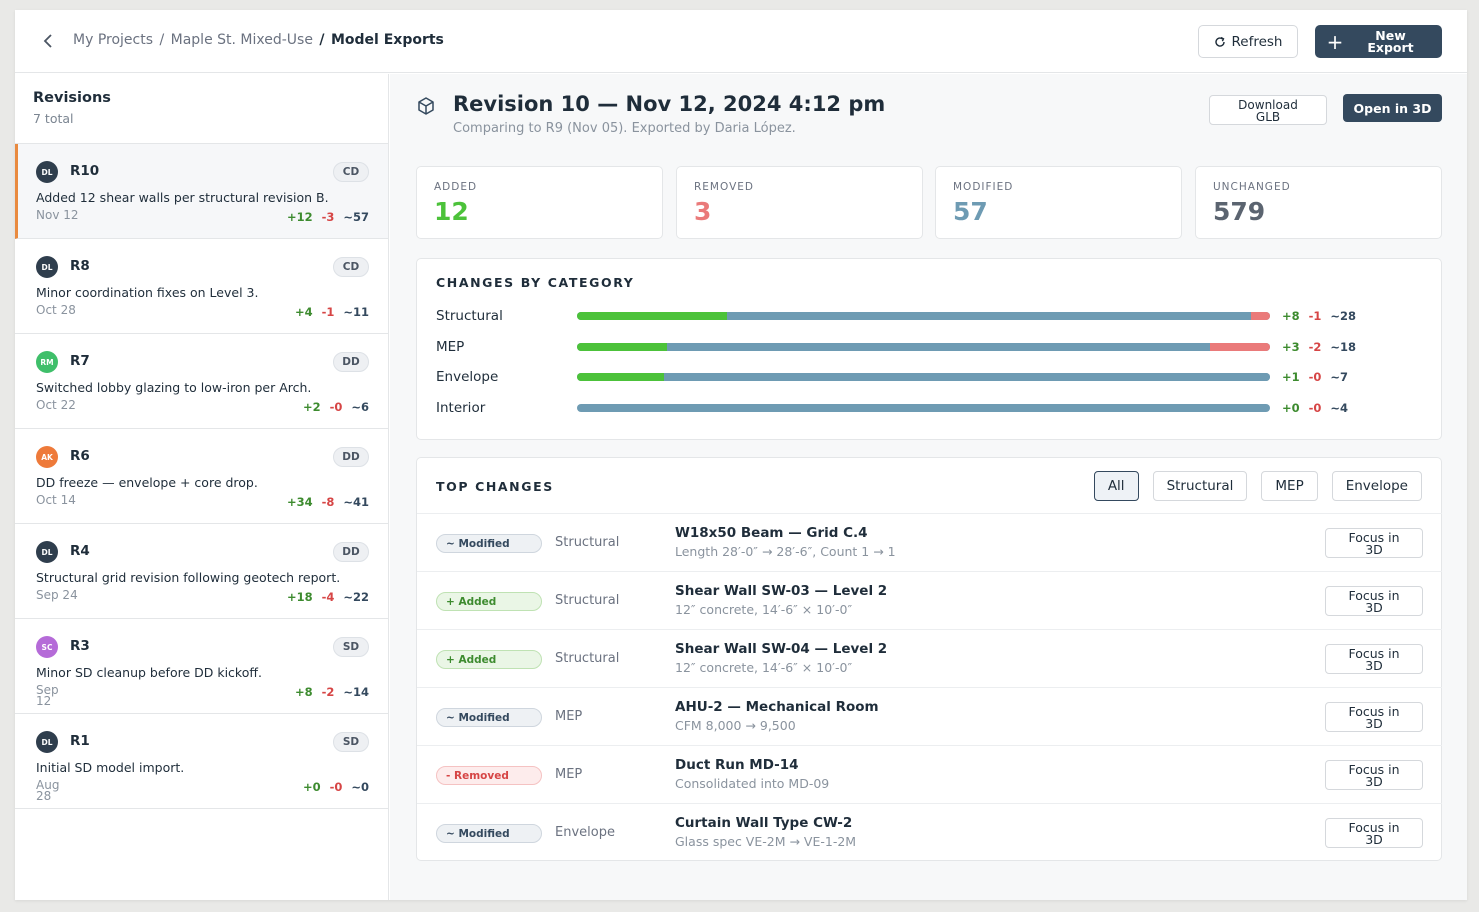 This screenshot has width=1479, height=912. I want to click on removed-count: -0, so click(1315, 377).